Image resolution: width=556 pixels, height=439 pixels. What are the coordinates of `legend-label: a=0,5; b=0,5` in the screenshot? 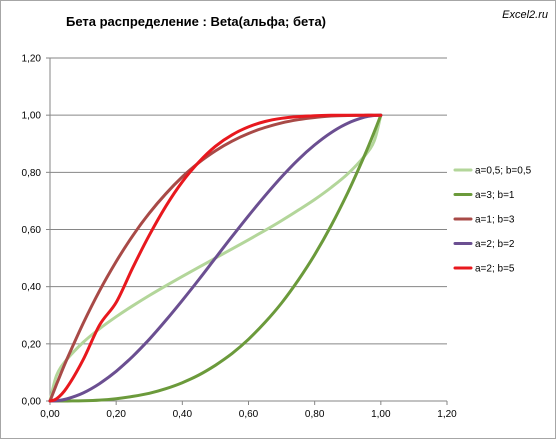 It's located at (503, 171).